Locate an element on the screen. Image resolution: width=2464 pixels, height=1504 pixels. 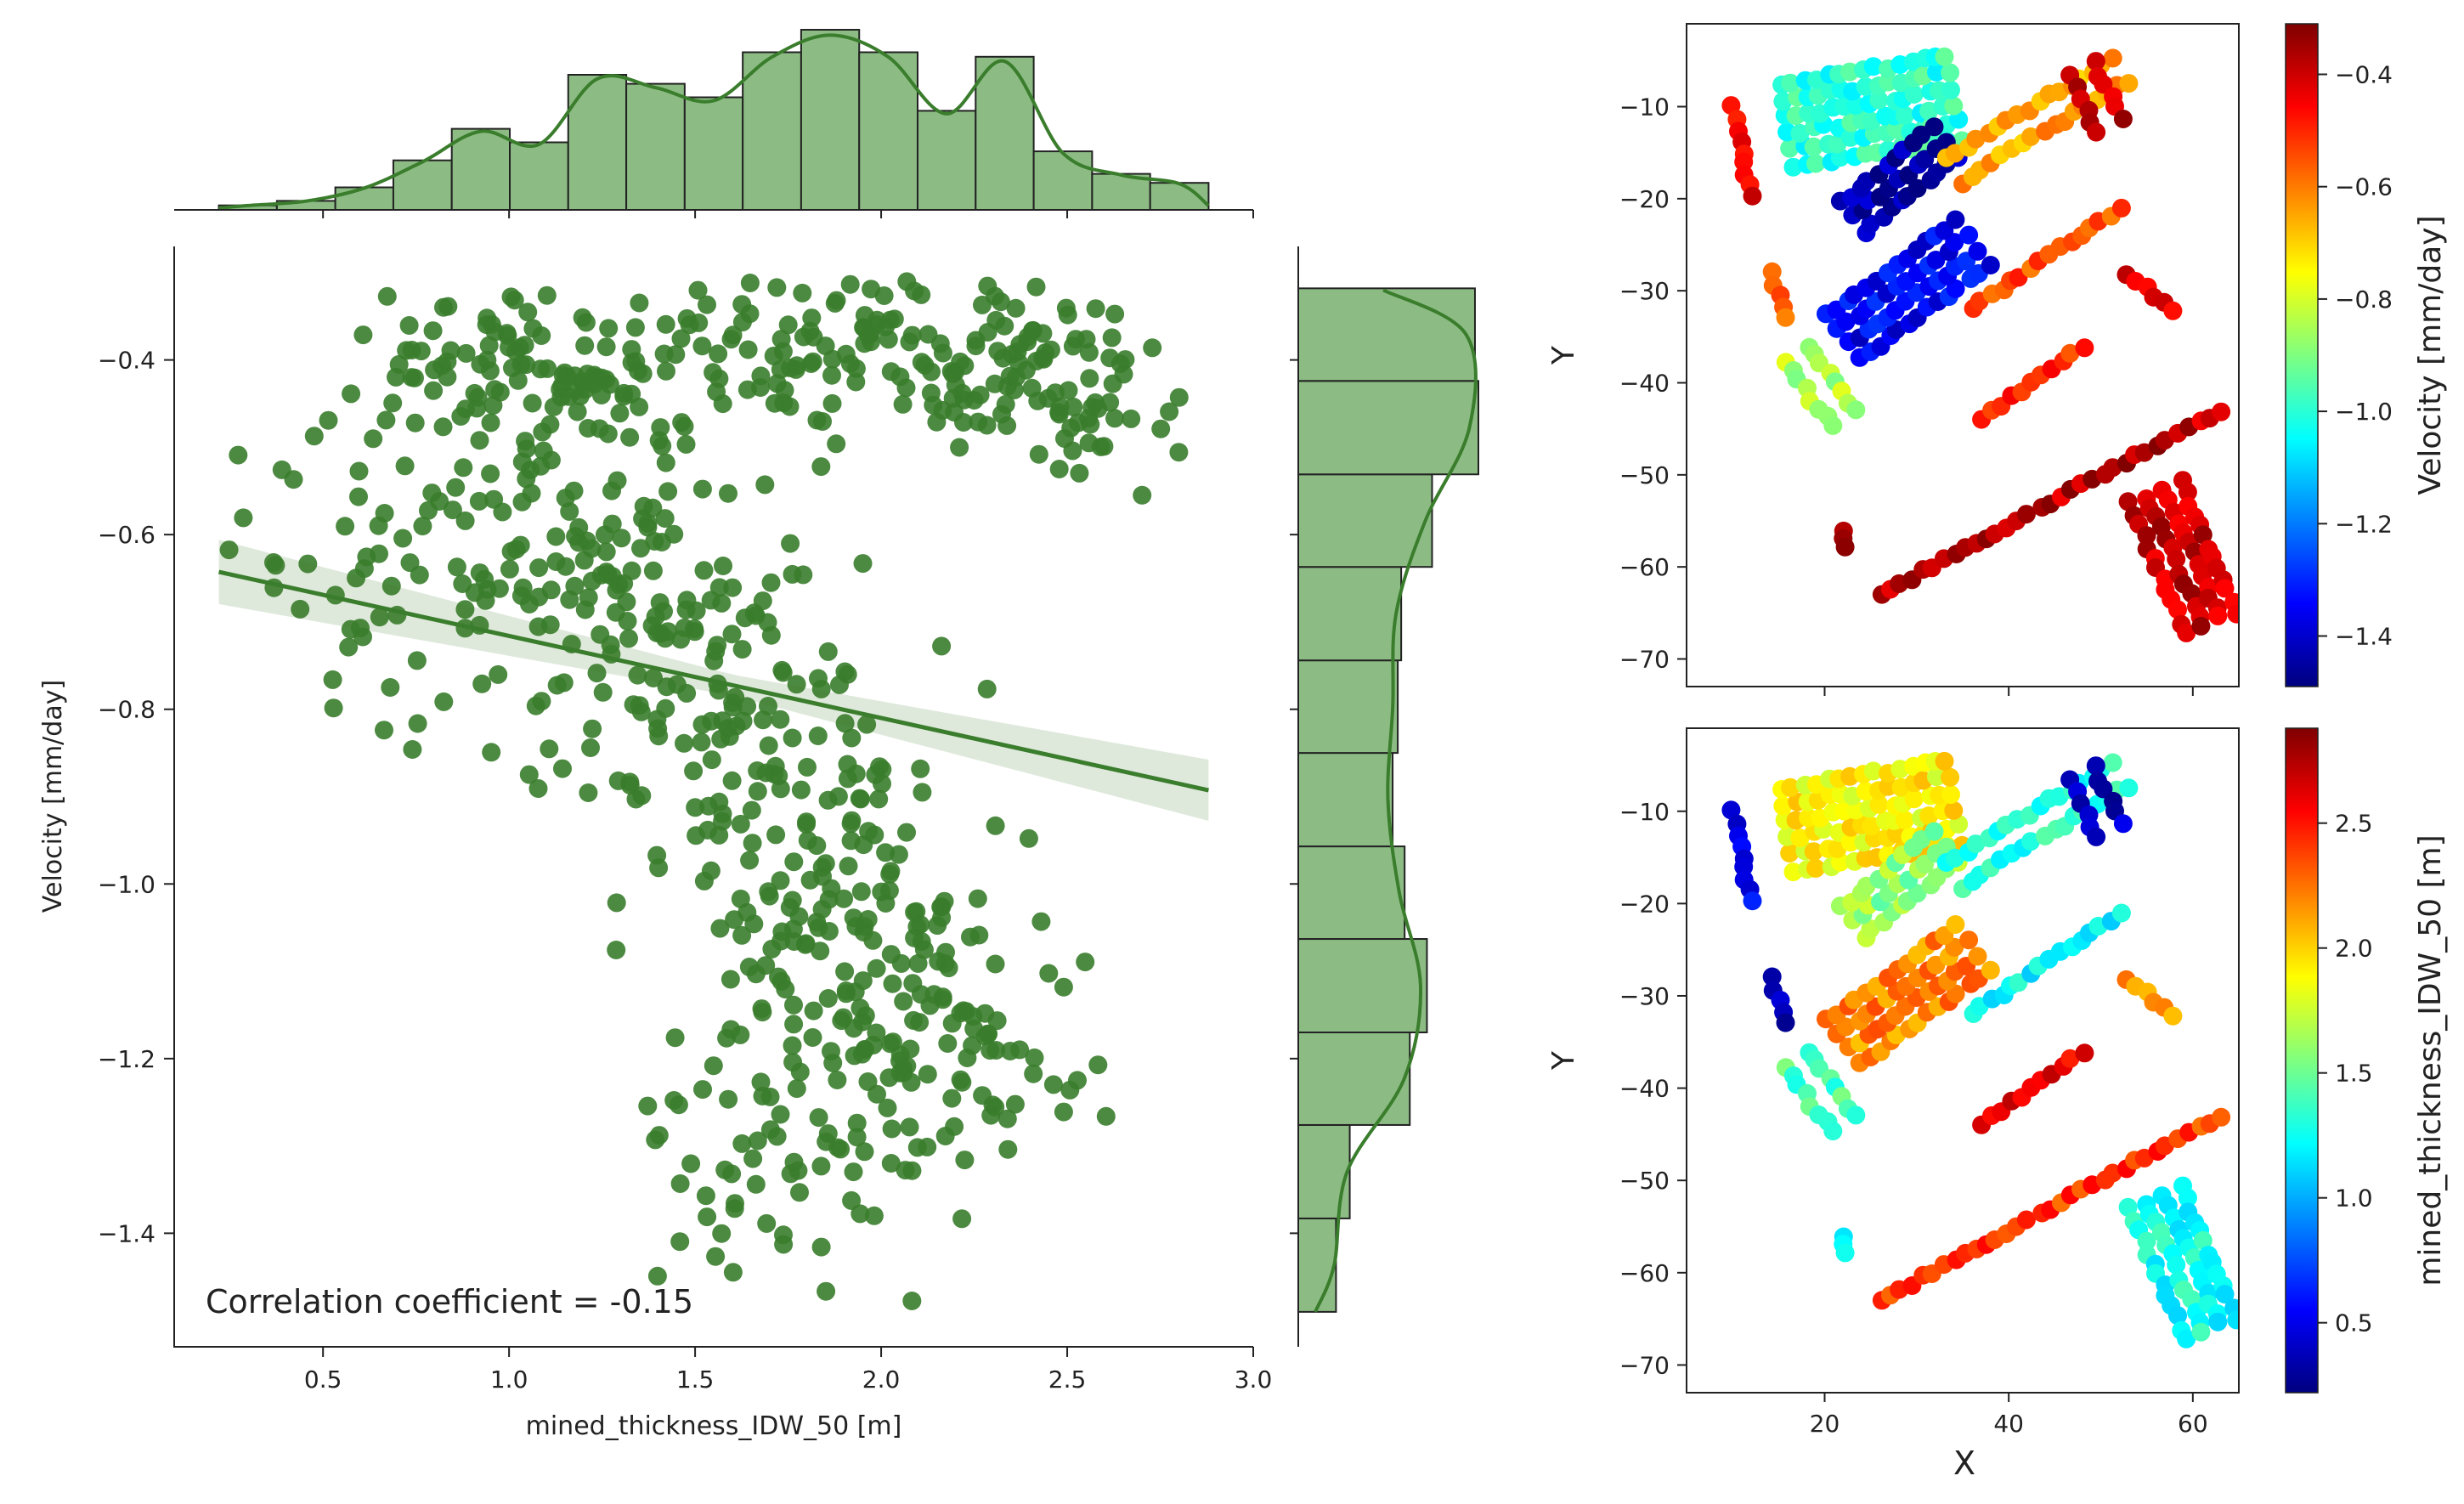
colorbar-tick-label: 0.5 is located at coordinates (2354, 1323).